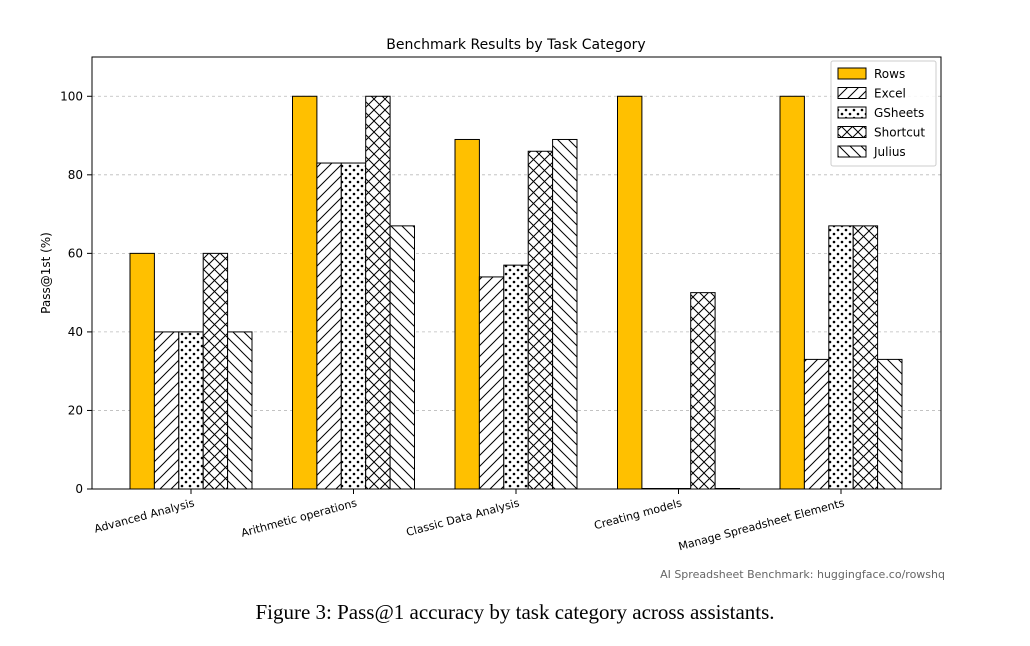  I want to click on x-tick-label: Arithmetic operations, so click(299, 518).